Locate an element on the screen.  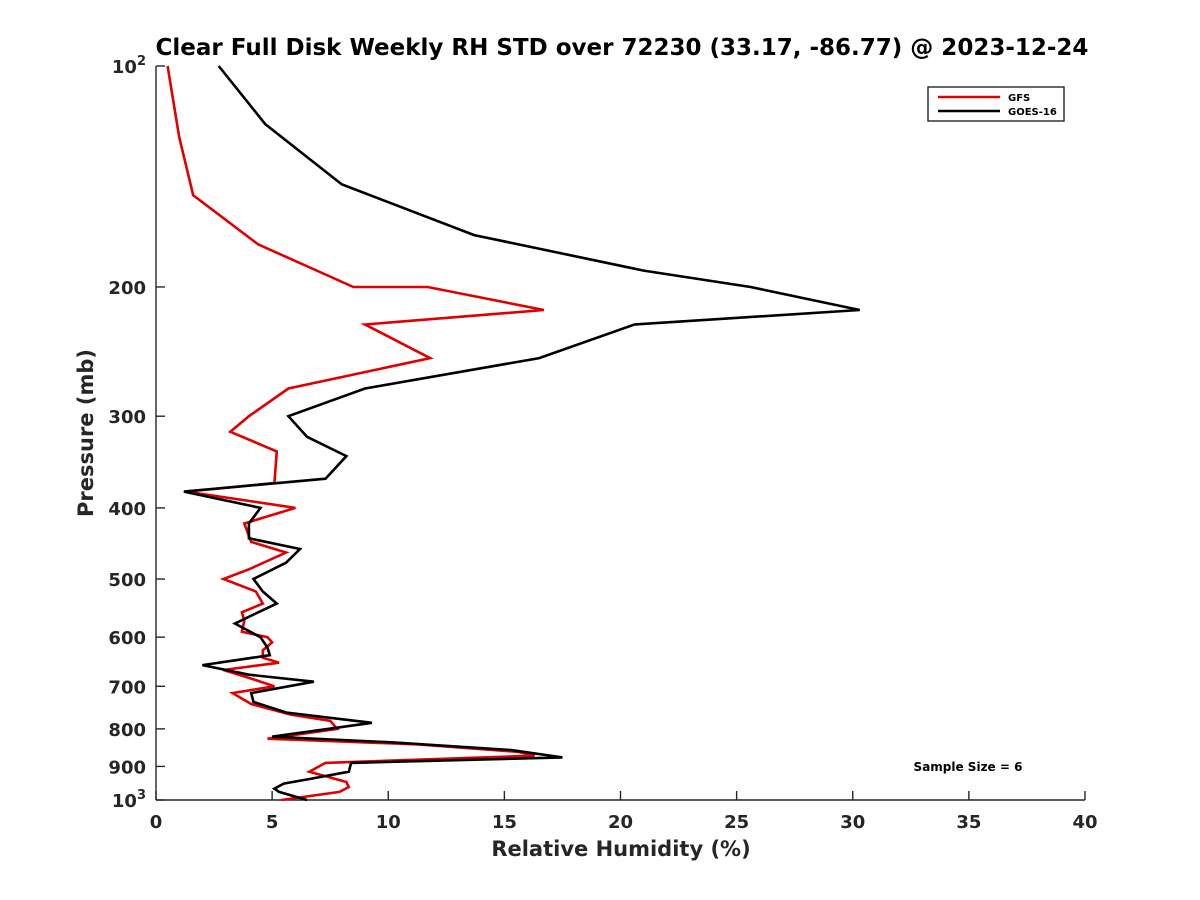
x-tick-label: 10 is located at coordinates (388, 822).